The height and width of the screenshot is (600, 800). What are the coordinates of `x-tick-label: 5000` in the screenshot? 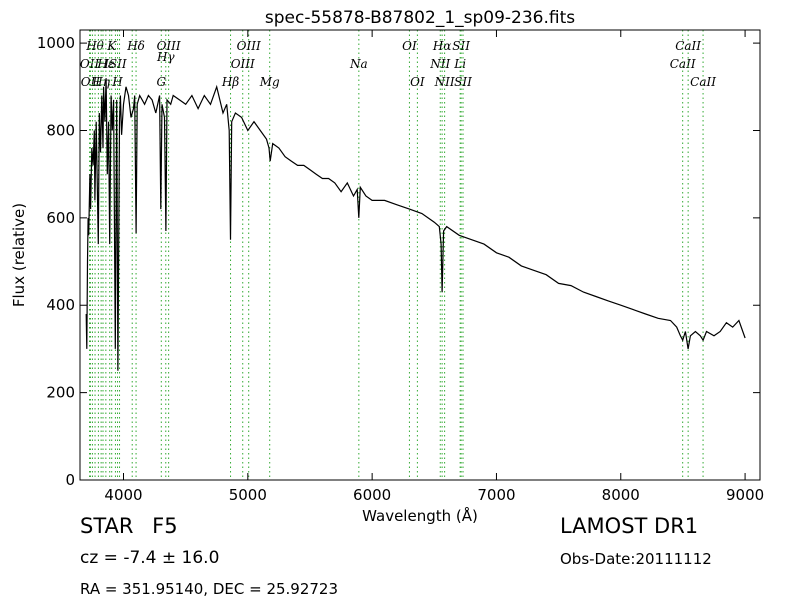 It's located at (248, 495).